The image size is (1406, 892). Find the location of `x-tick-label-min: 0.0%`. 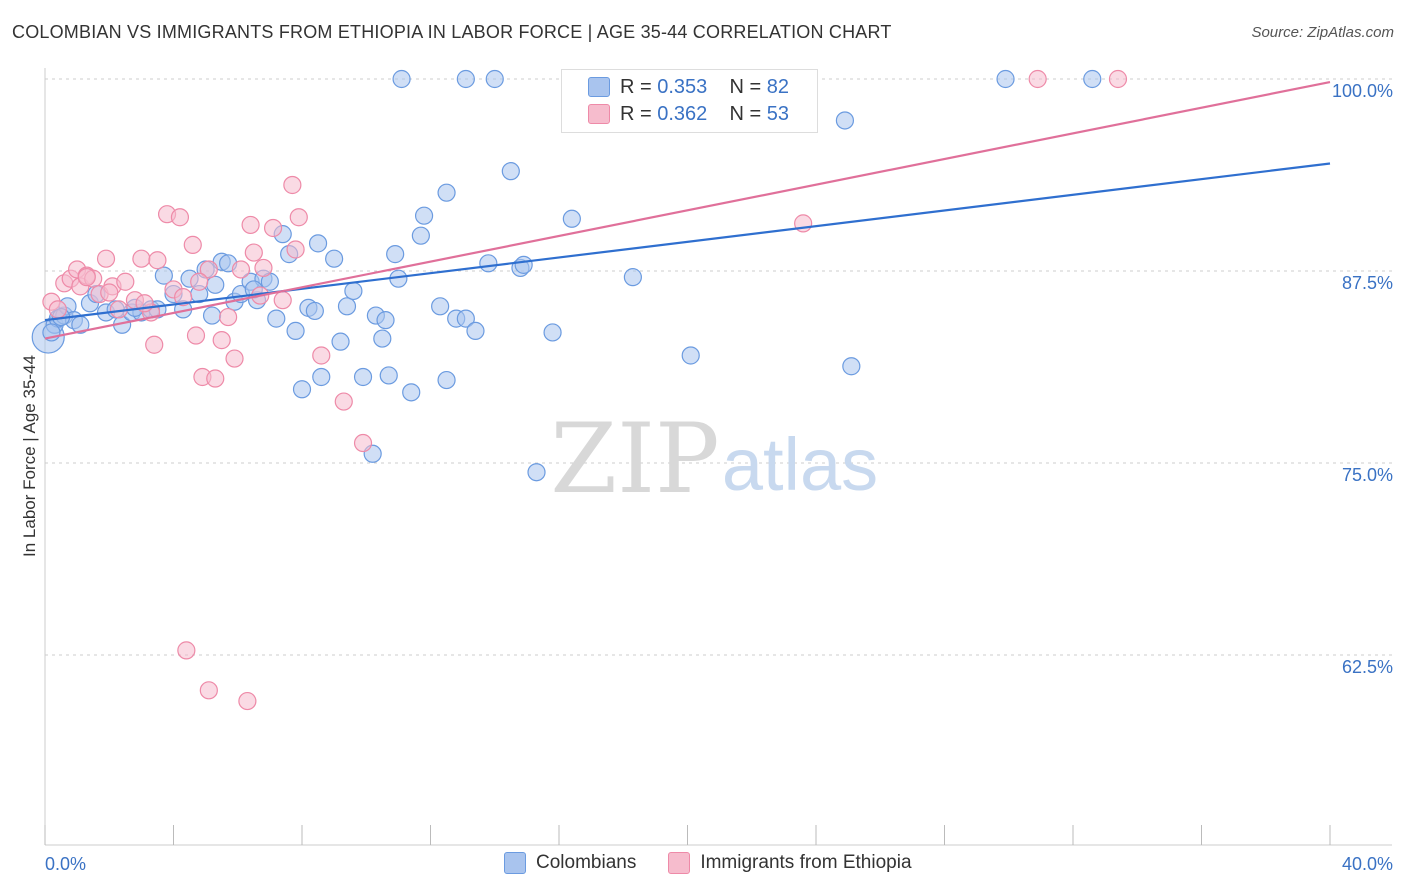

x-tick-label-min: 0.0% is located at coordinates (65, 864).